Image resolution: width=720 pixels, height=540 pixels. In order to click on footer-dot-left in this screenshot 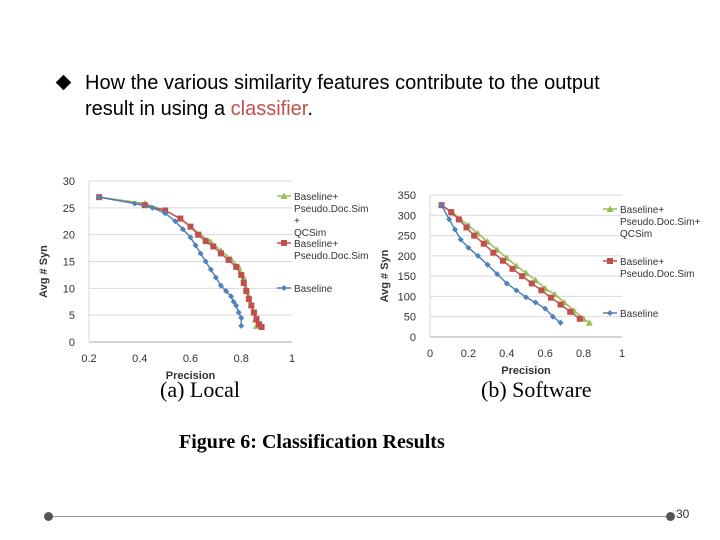, I will do `click(48, 516)`.